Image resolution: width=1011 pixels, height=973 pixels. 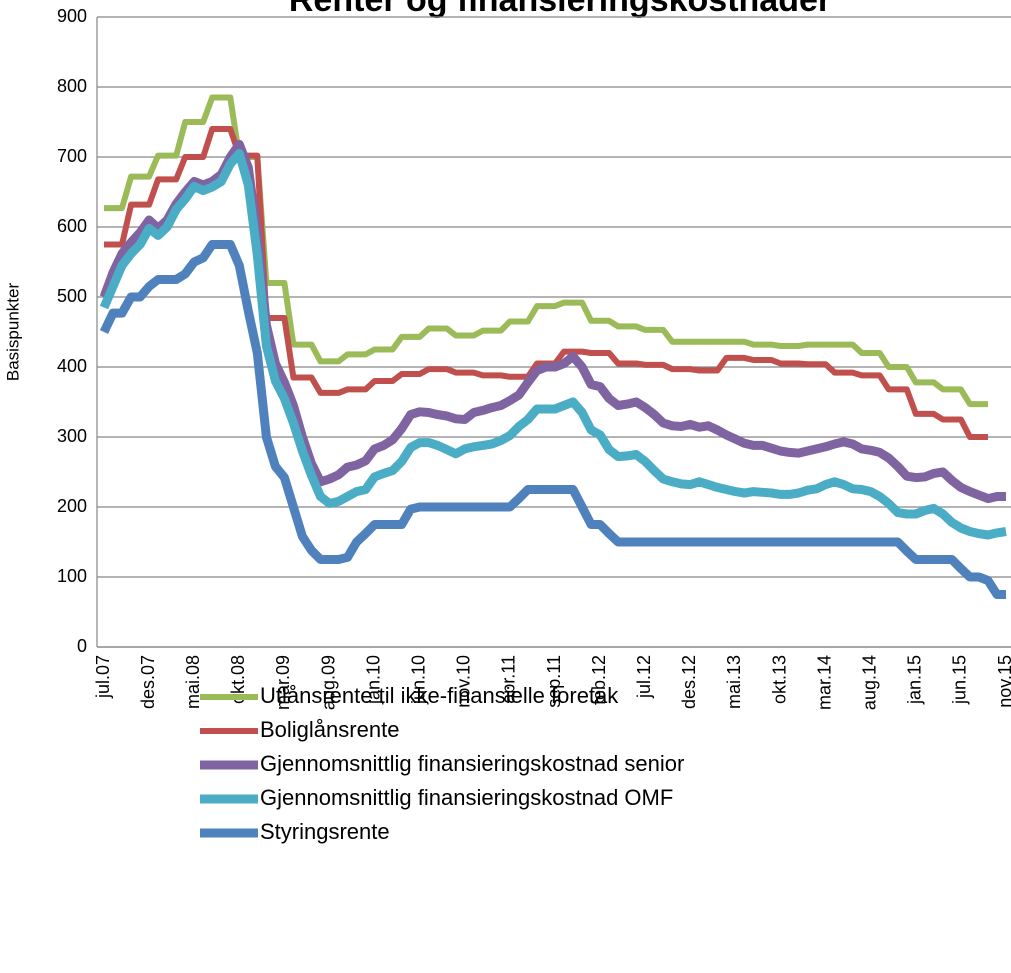 I want to click on x-tick-label: sep.11, so click(x=554, y=681).